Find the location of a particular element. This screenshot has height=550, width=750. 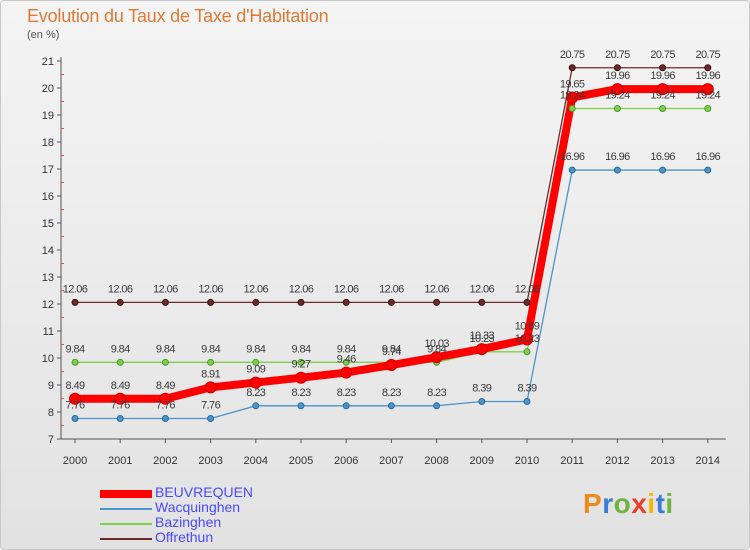

chart-subtitle: (en %) is located at coordinates (43, 35).